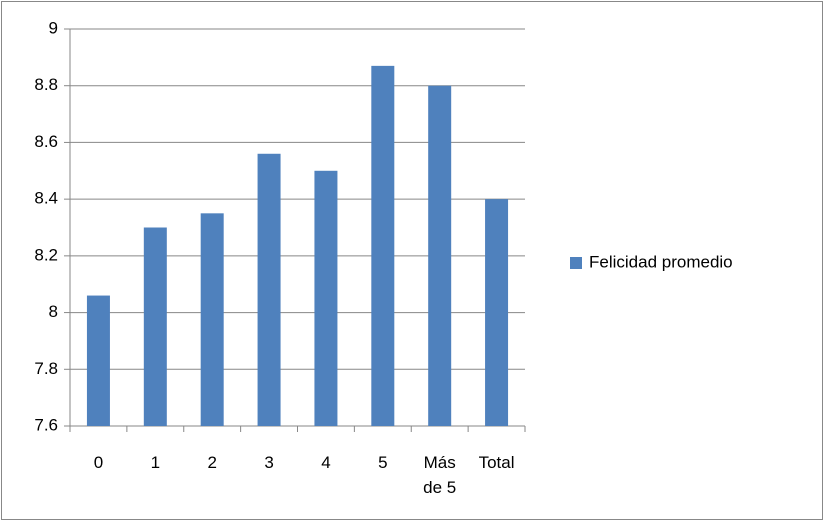 The image size is (825, 527). I want to click on y-tick-label: 7.6, so click(46, 424).